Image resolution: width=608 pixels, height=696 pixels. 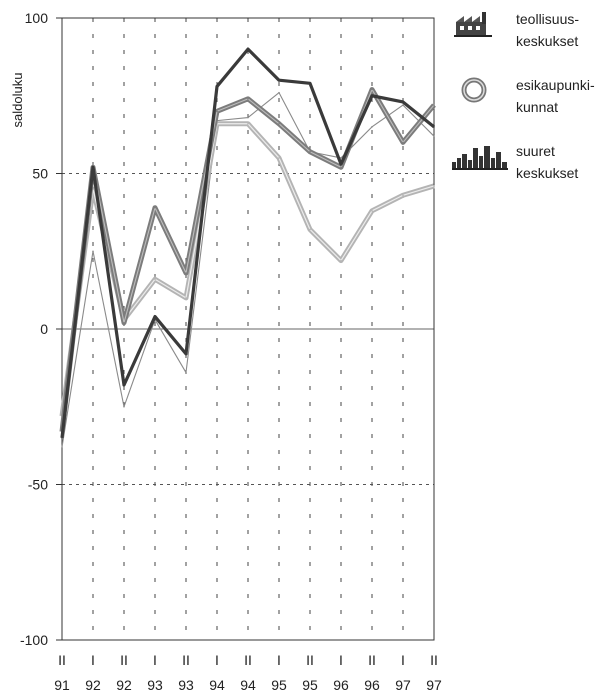 I want to click on y-tick-label: -50, so click(x=38, y=485).